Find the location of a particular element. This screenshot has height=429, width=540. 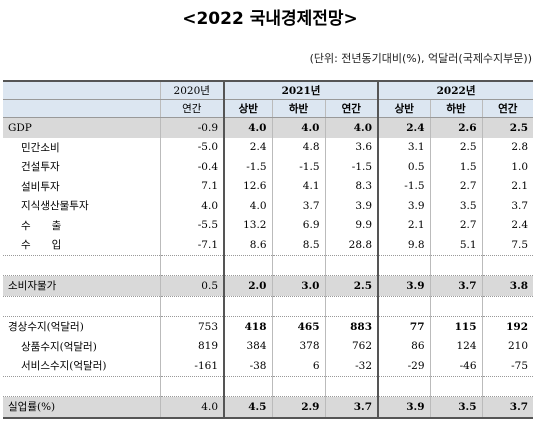

cell-value: 2.6 is located at coordinates (456, 127).